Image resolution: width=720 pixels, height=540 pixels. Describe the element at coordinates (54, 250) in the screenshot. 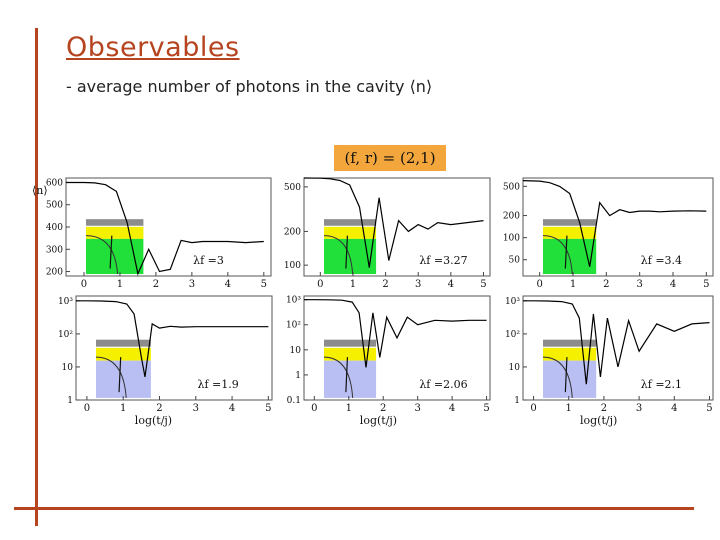

I see `y-tick-label: 300` at that location.